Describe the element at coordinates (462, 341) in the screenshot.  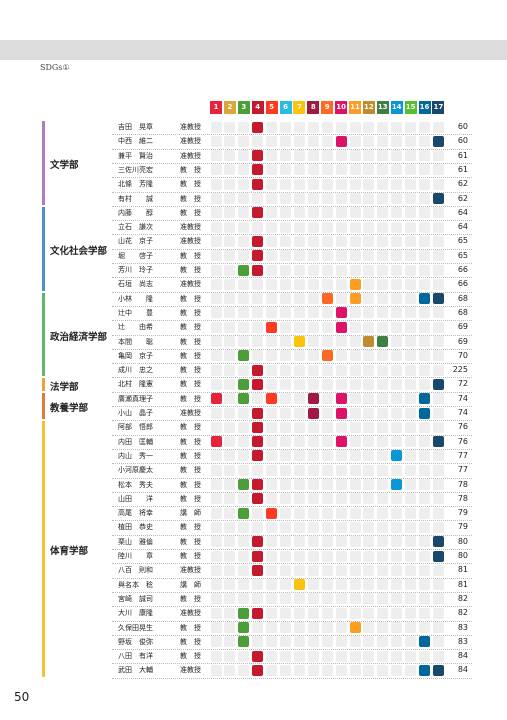
I see `member-page: 69` at that location.